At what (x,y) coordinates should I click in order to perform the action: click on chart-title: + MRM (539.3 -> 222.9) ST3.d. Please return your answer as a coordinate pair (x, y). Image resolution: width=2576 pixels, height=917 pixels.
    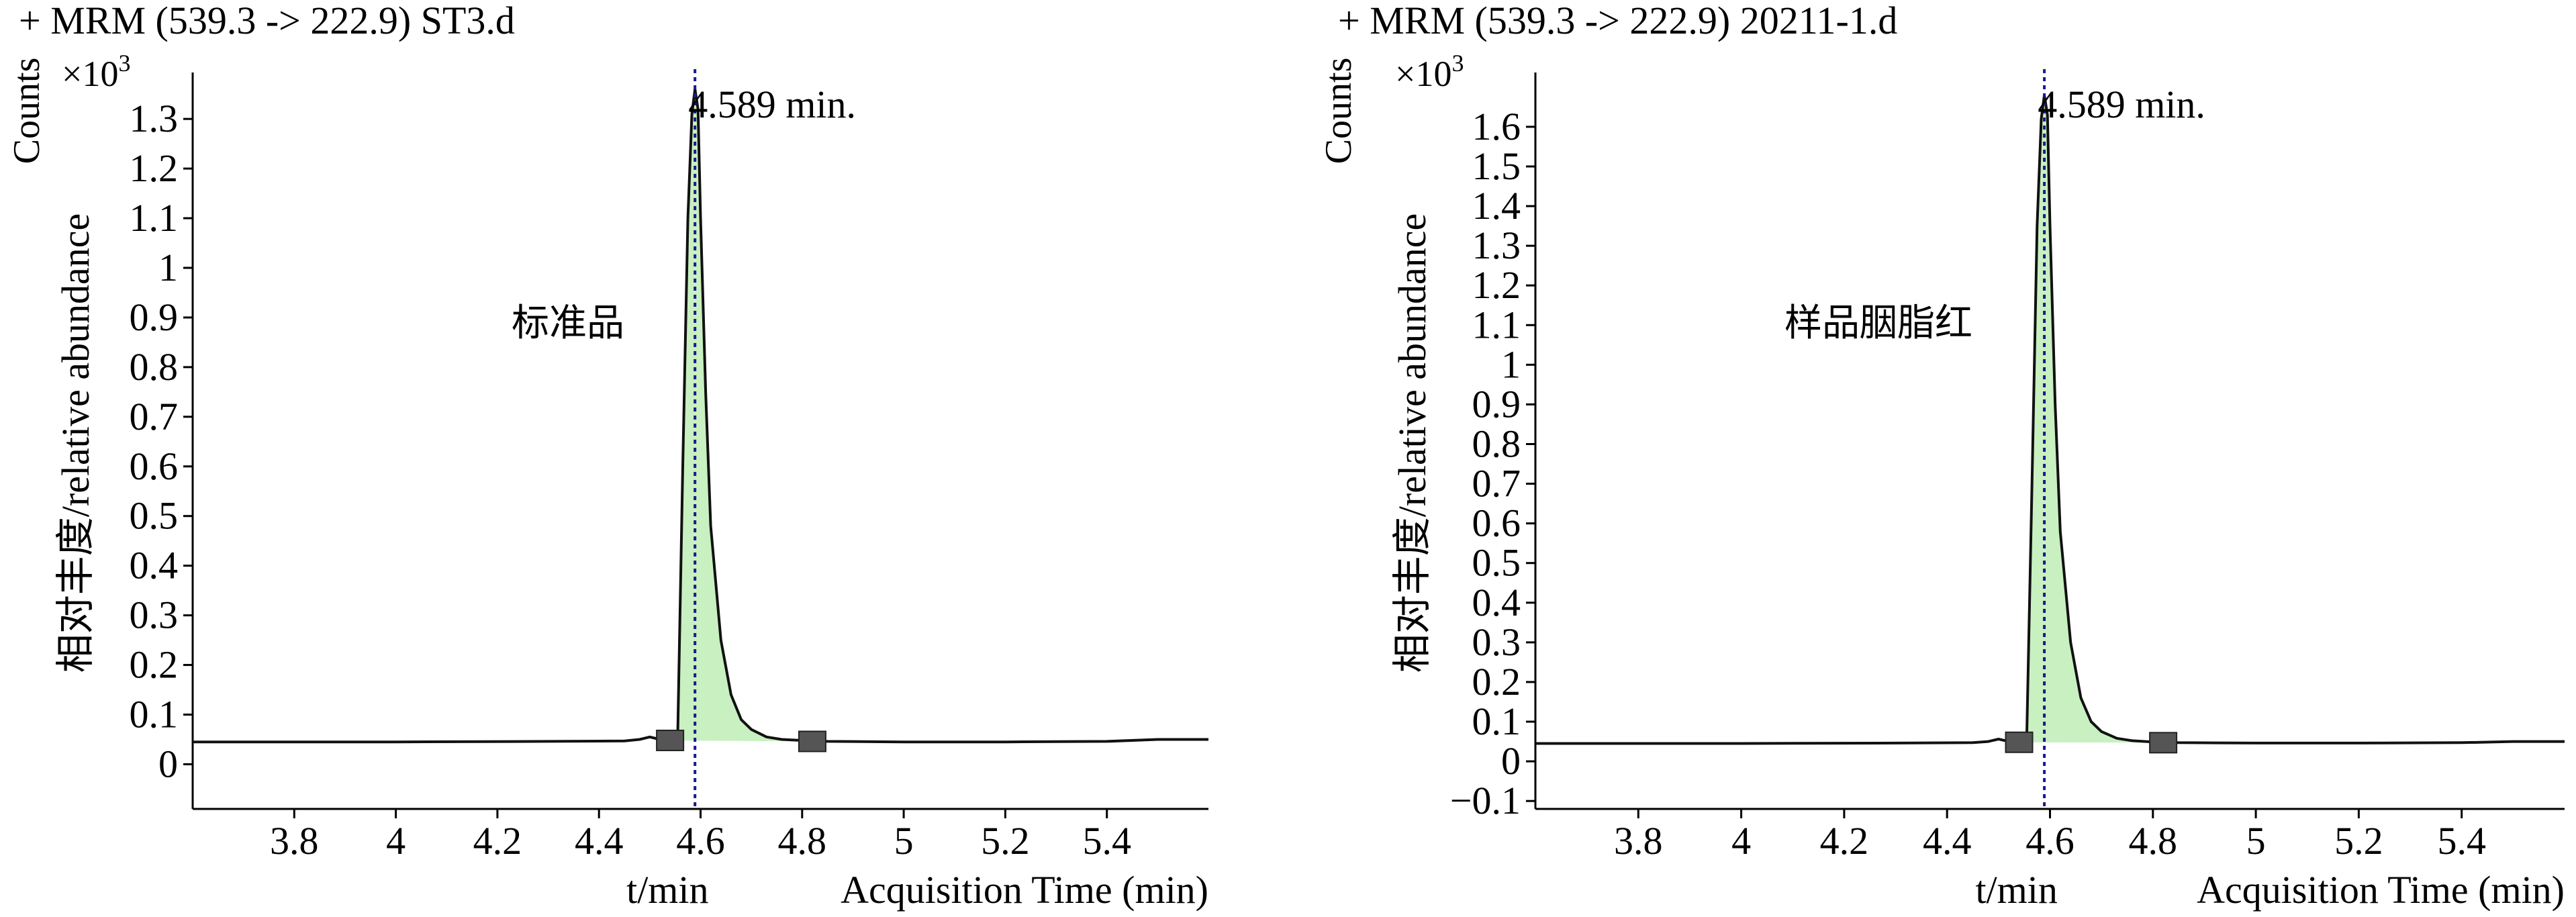
    Looking at the image, I should click on (267, 21).